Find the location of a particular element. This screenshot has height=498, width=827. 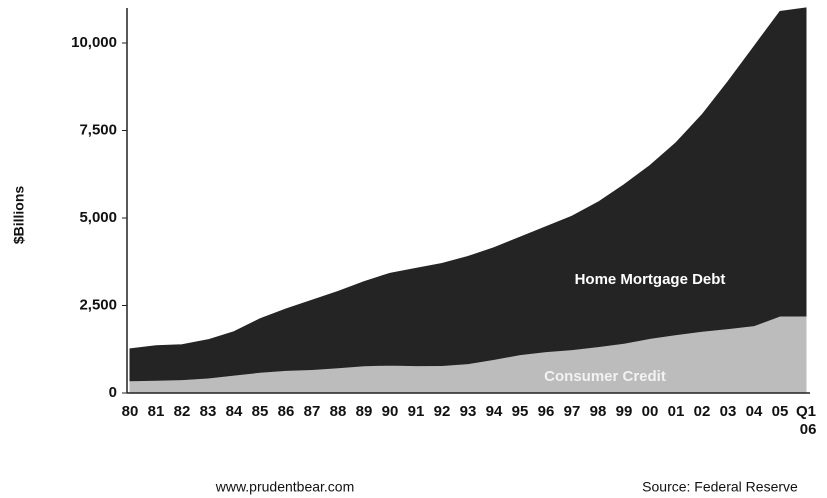

x-tick-label: 81 is located at coordinates (156, 411).